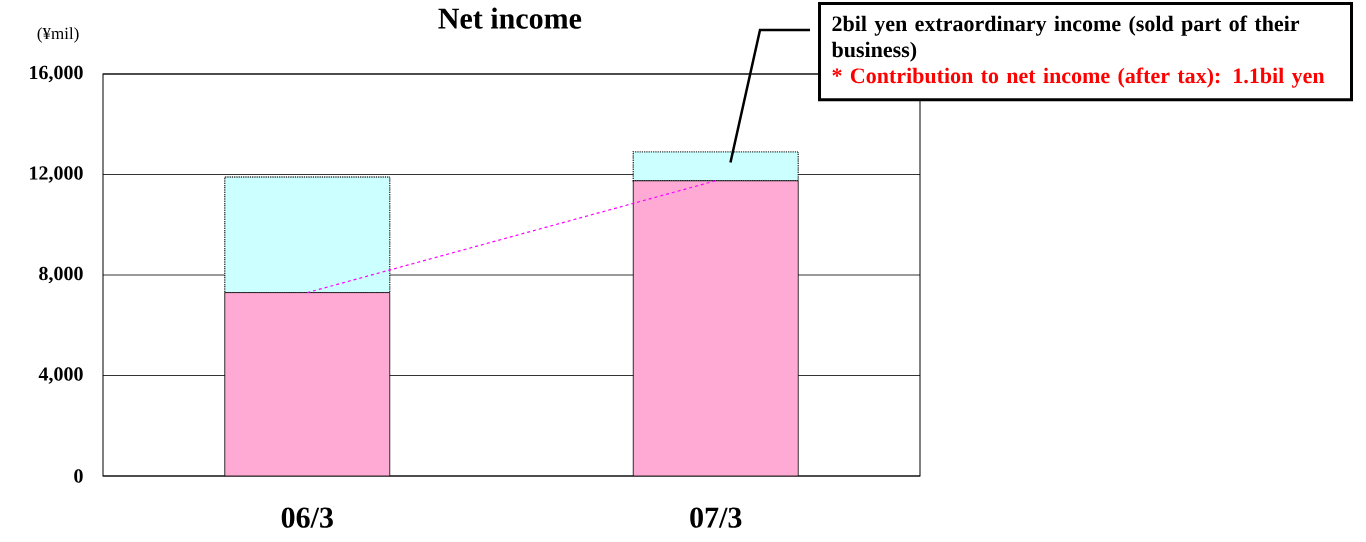 Image resolution: width=1366 pixels, height=542 pixels. Describe the element at coordinates (716, 517) in the screenshot. I see `x-tick-label: 07/3` at that location.